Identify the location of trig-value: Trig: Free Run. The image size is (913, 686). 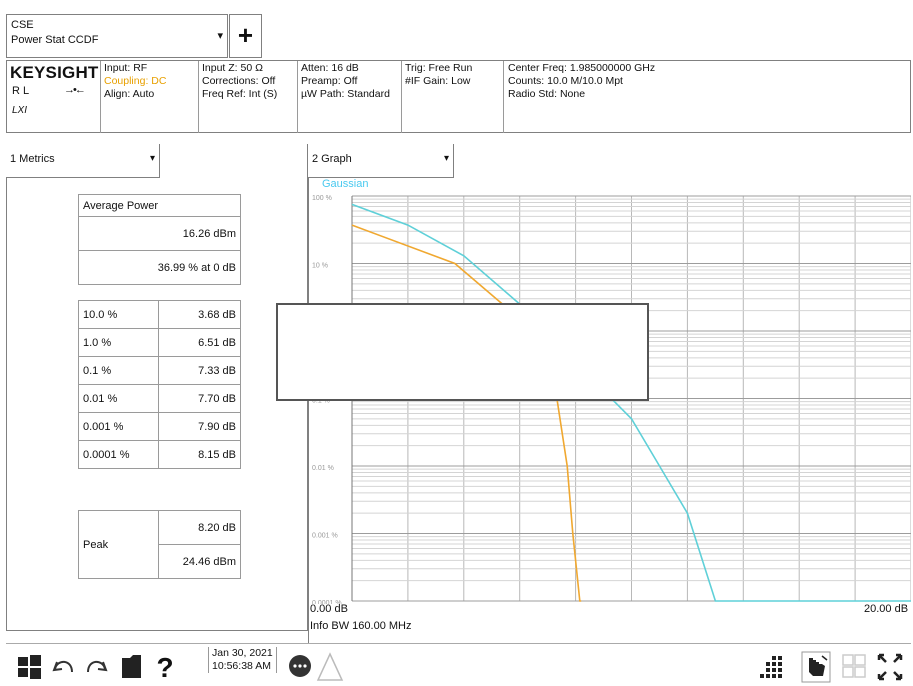
(439, 68).